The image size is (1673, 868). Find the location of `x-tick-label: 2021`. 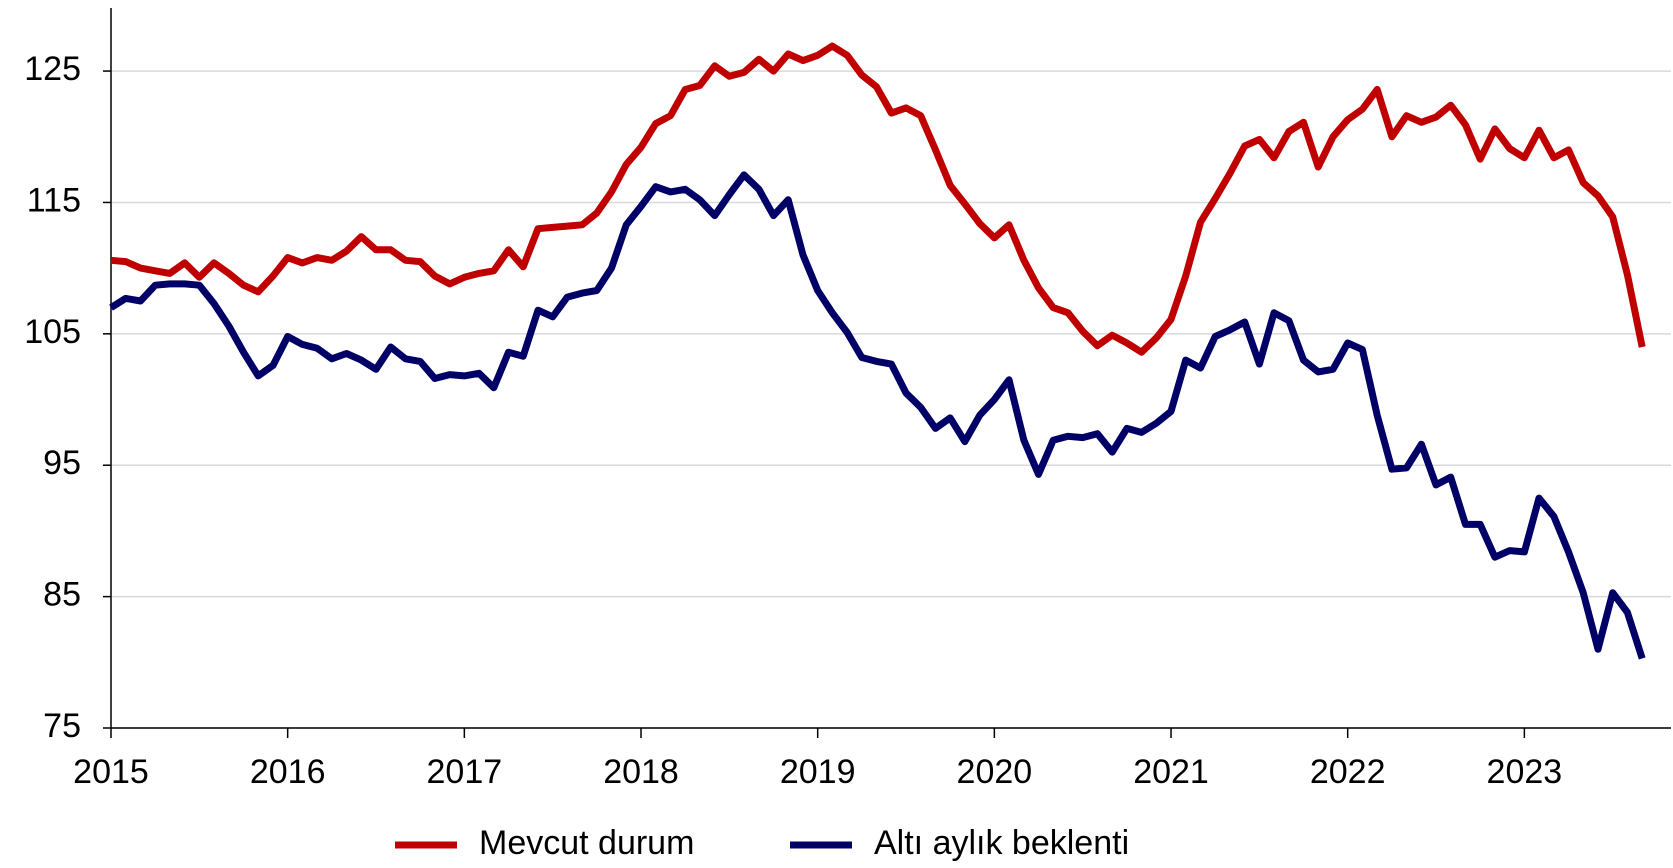

x-tick-label: 2021 is located at coordinates (1171, 772).